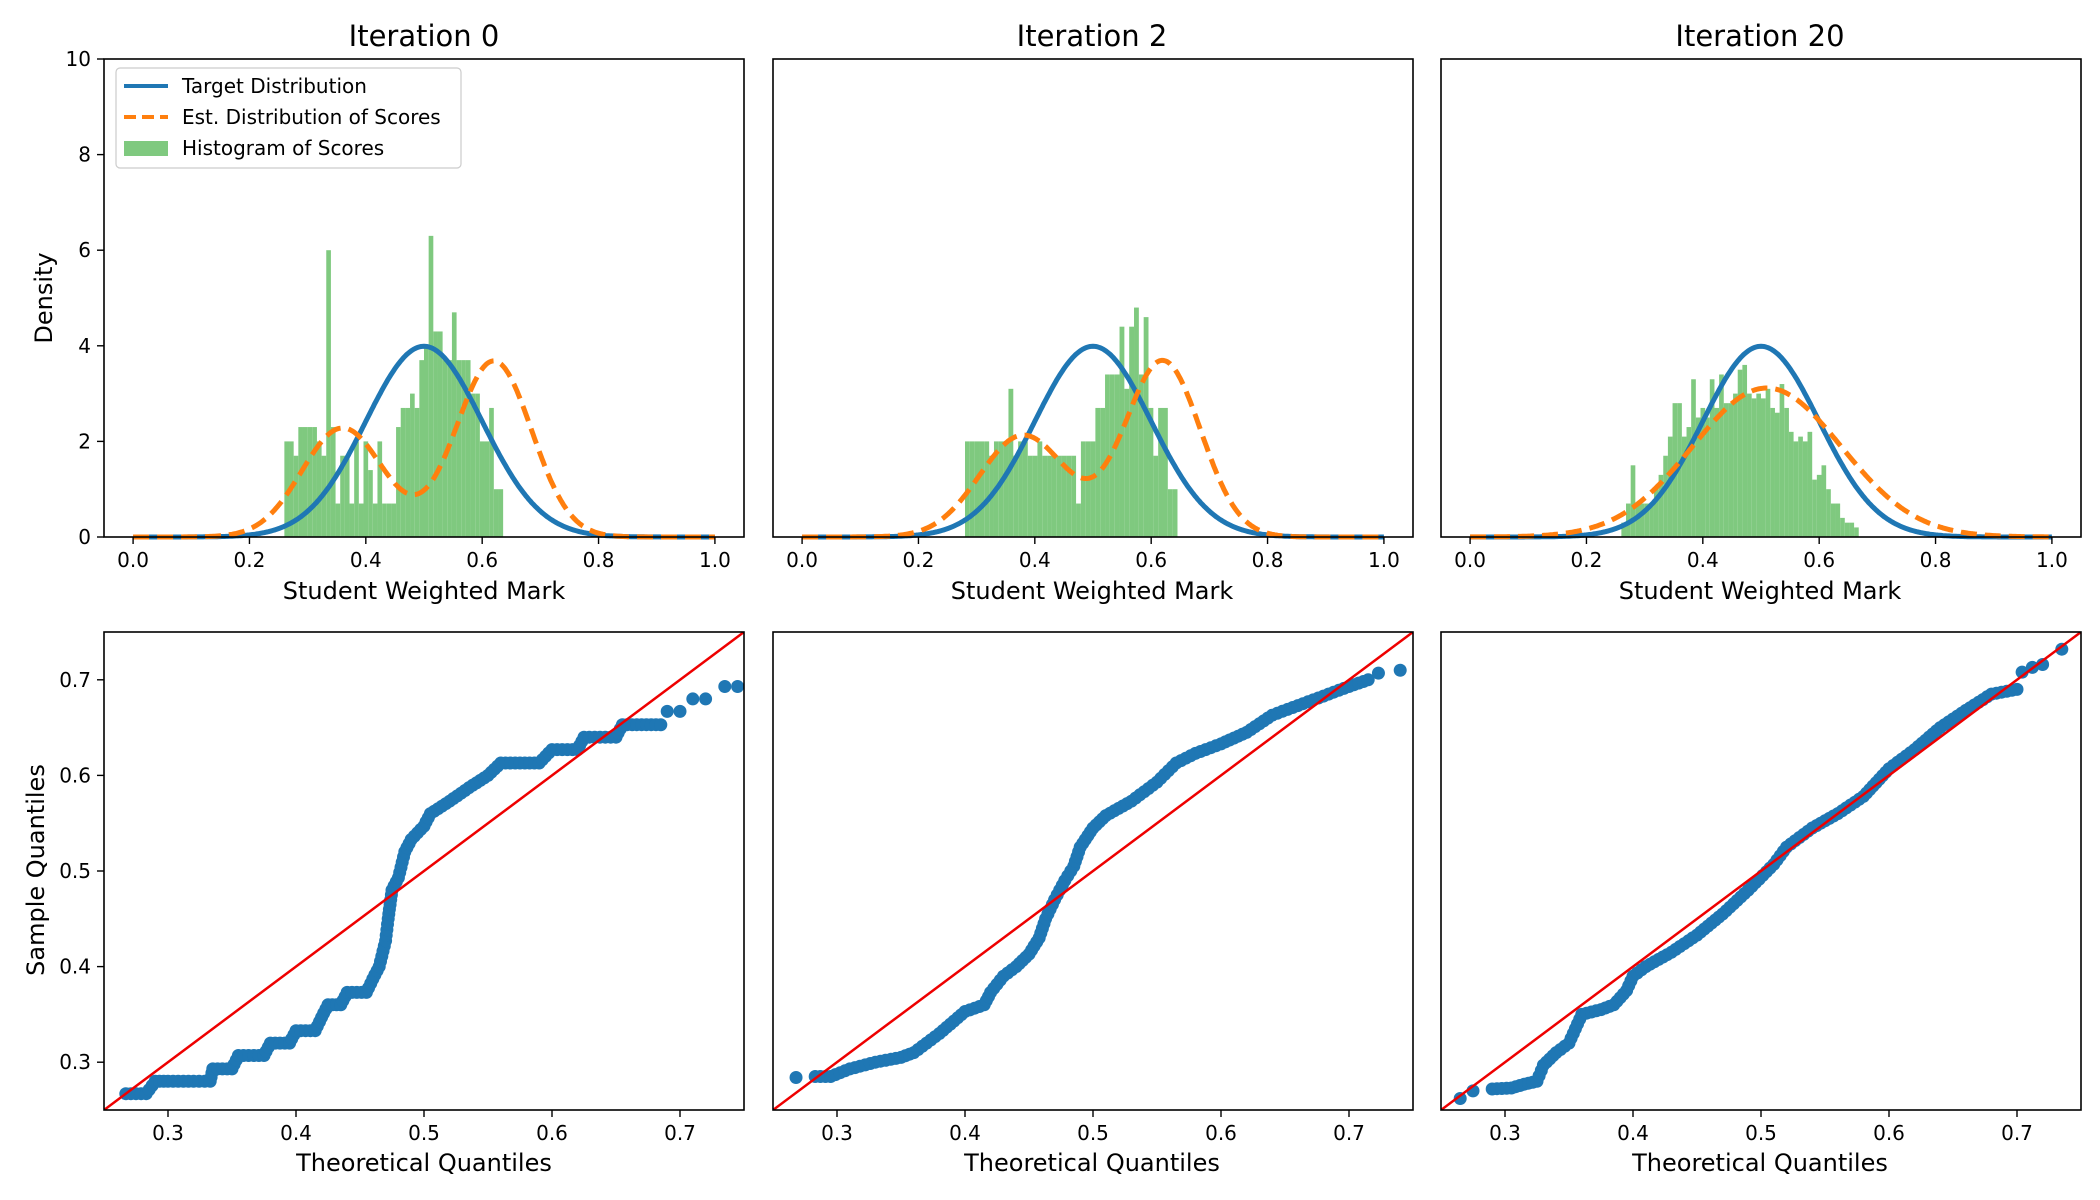 This screenshot has width=2100, height=1200. I want to click on x-tick-label: 0.8, so click(1936, 560).